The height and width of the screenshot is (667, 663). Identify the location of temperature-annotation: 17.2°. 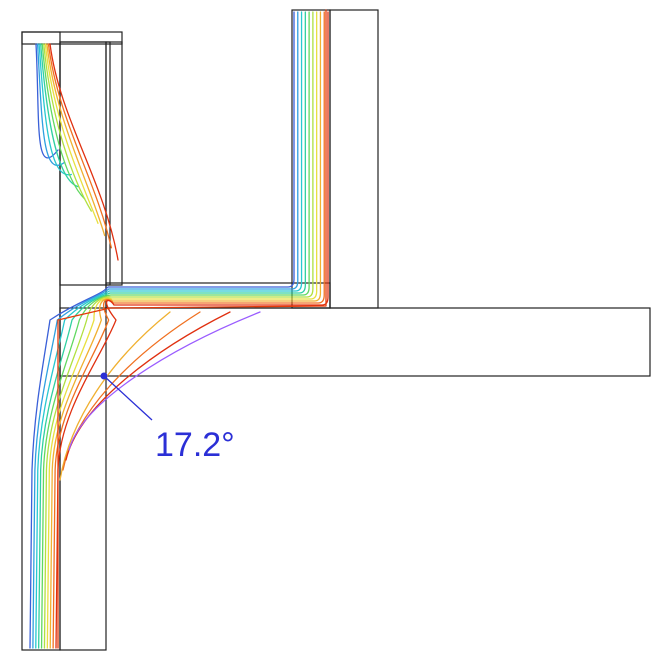
(167, 418).